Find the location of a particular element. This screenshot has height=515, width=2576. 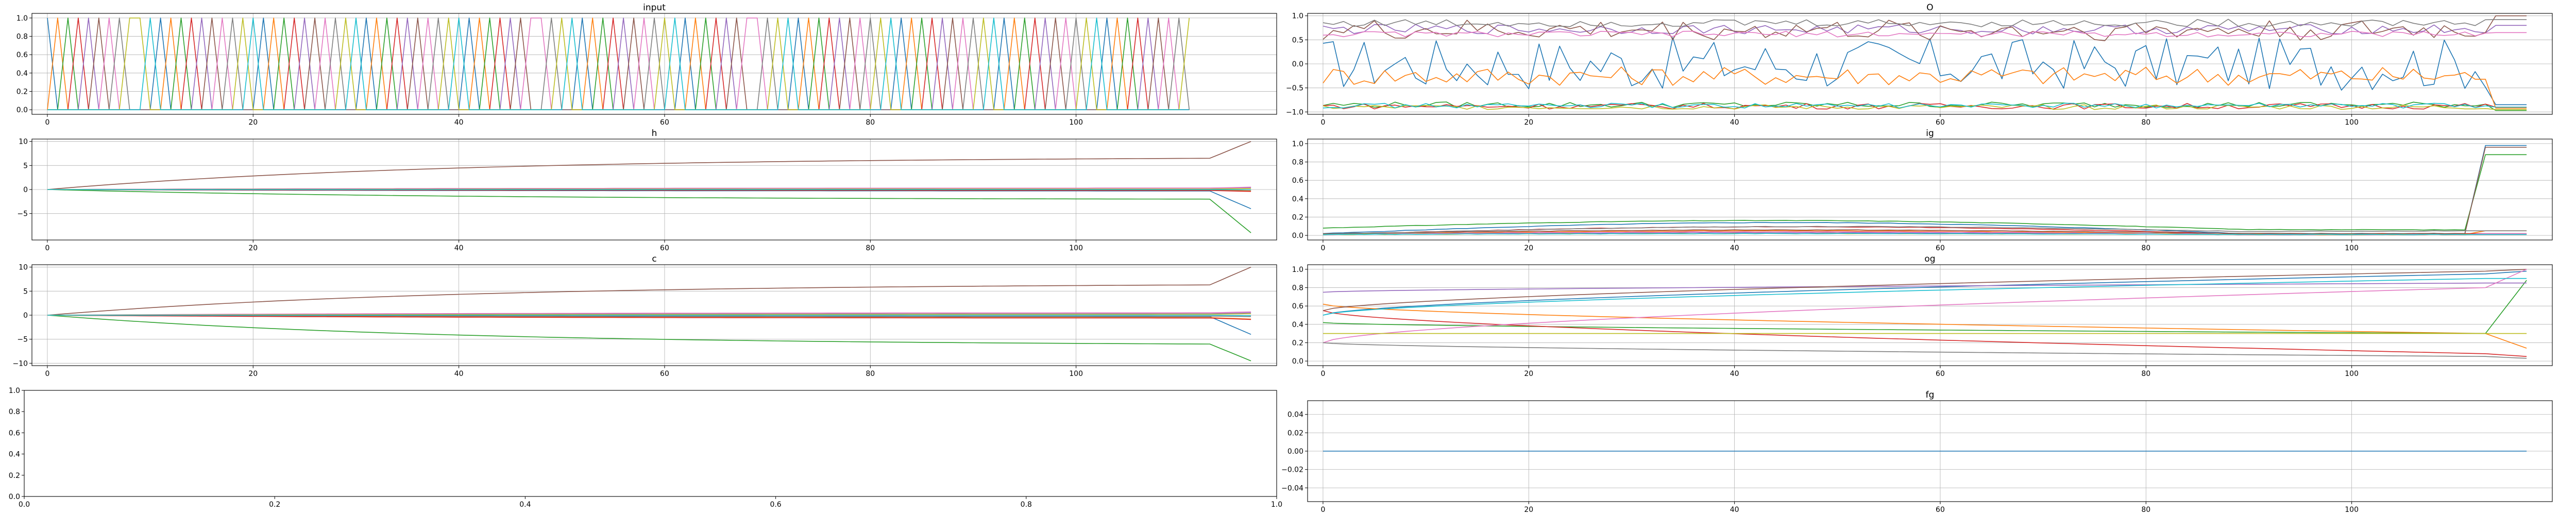

o-ytick-label-3: 0.5 is located at coordinates (1297, 40).